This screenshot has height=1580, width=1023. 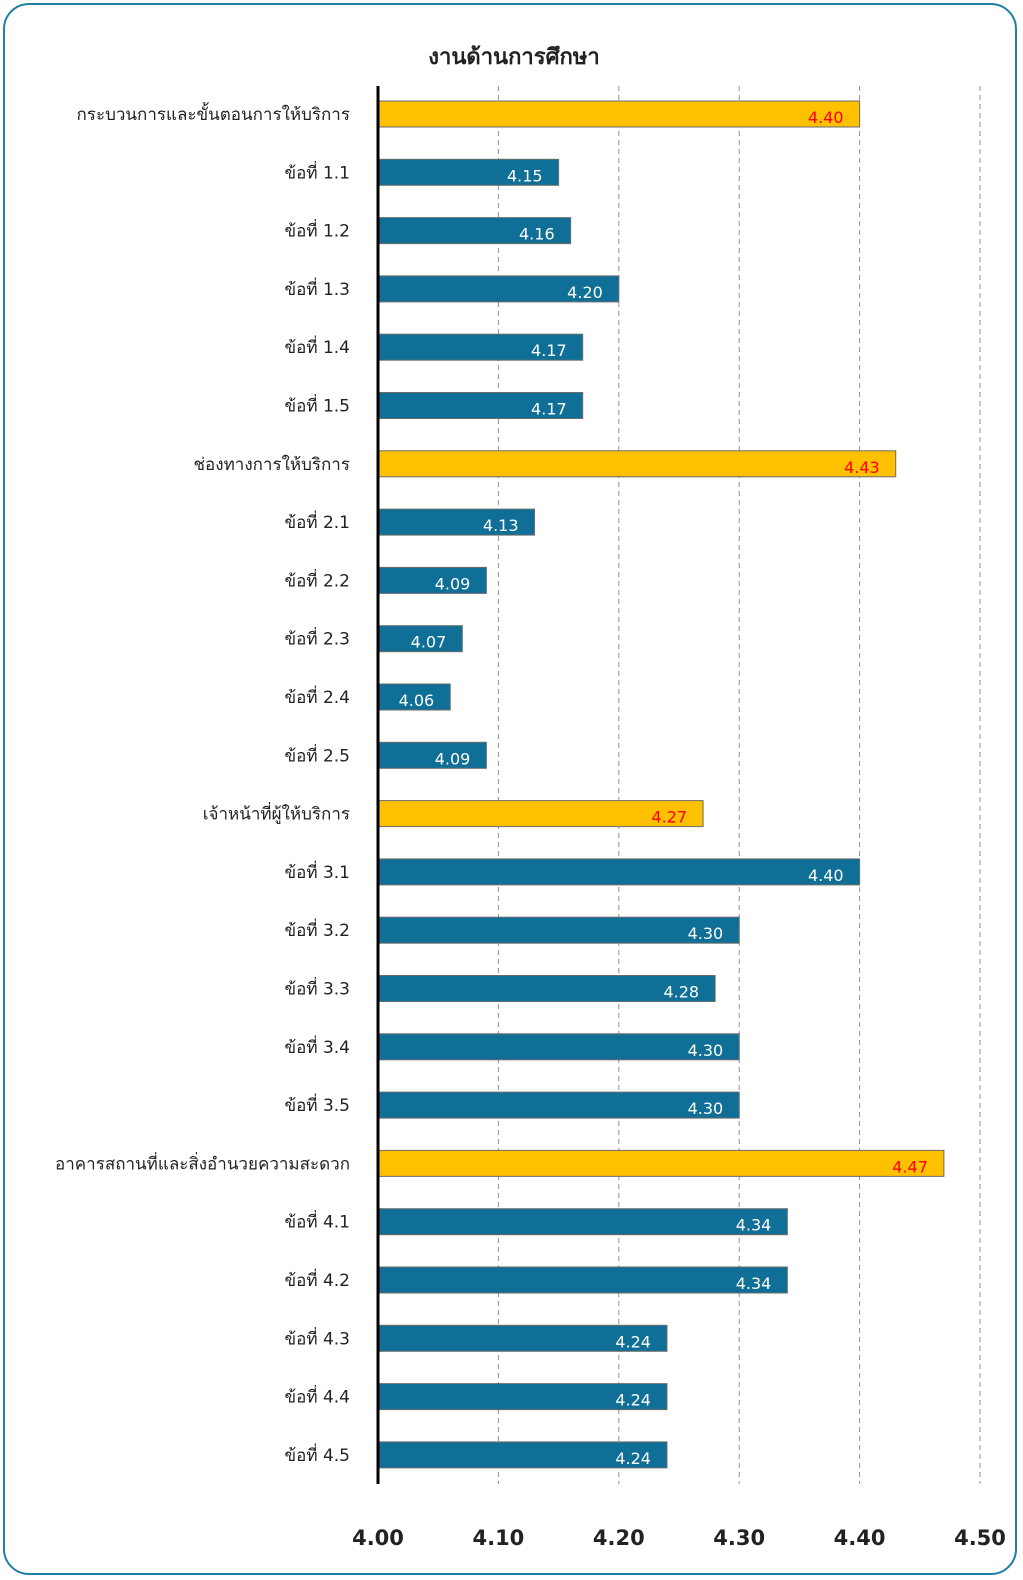 I want to click on category-label: ข้อที่ 2.1, so click(x=317, y=521).